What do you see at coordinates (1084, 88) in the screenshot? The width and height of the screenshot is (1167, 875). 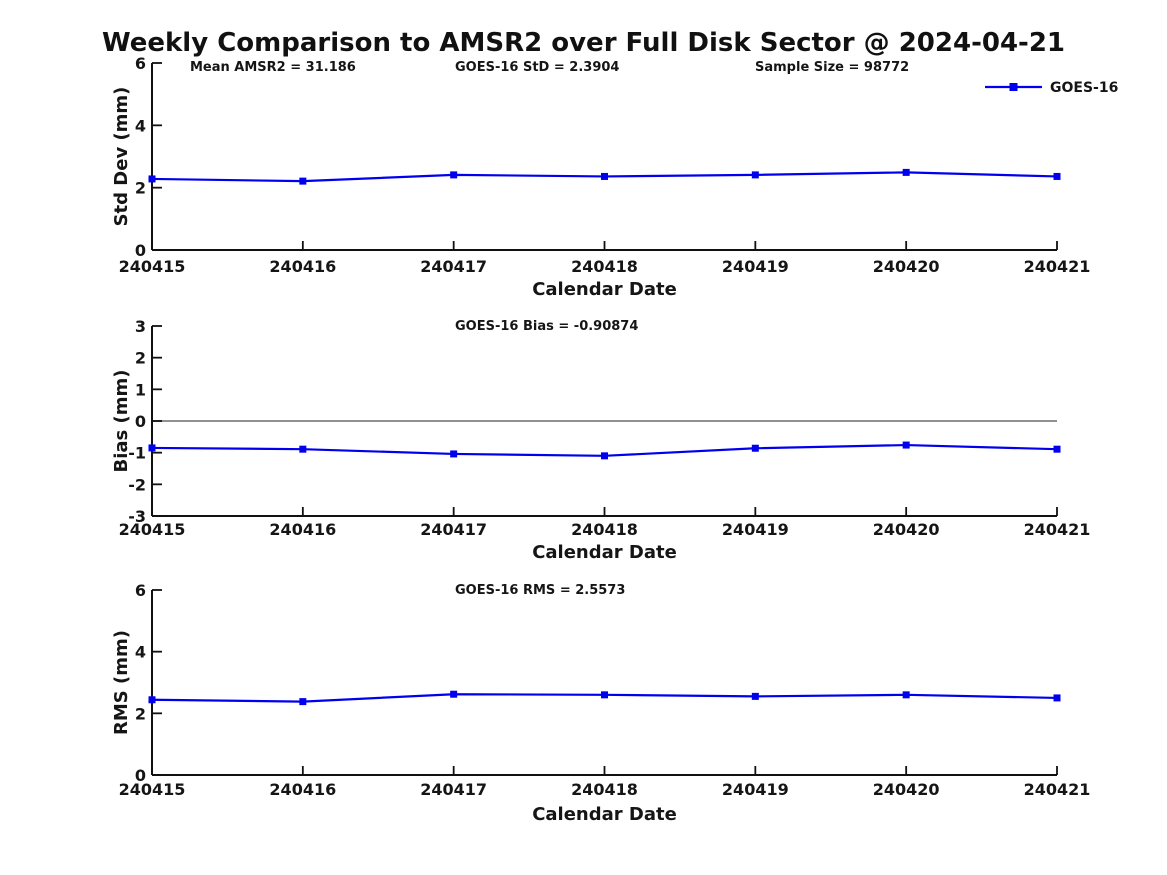 I see `legend-label: GOES-16` at bounding box center [1084, 88].